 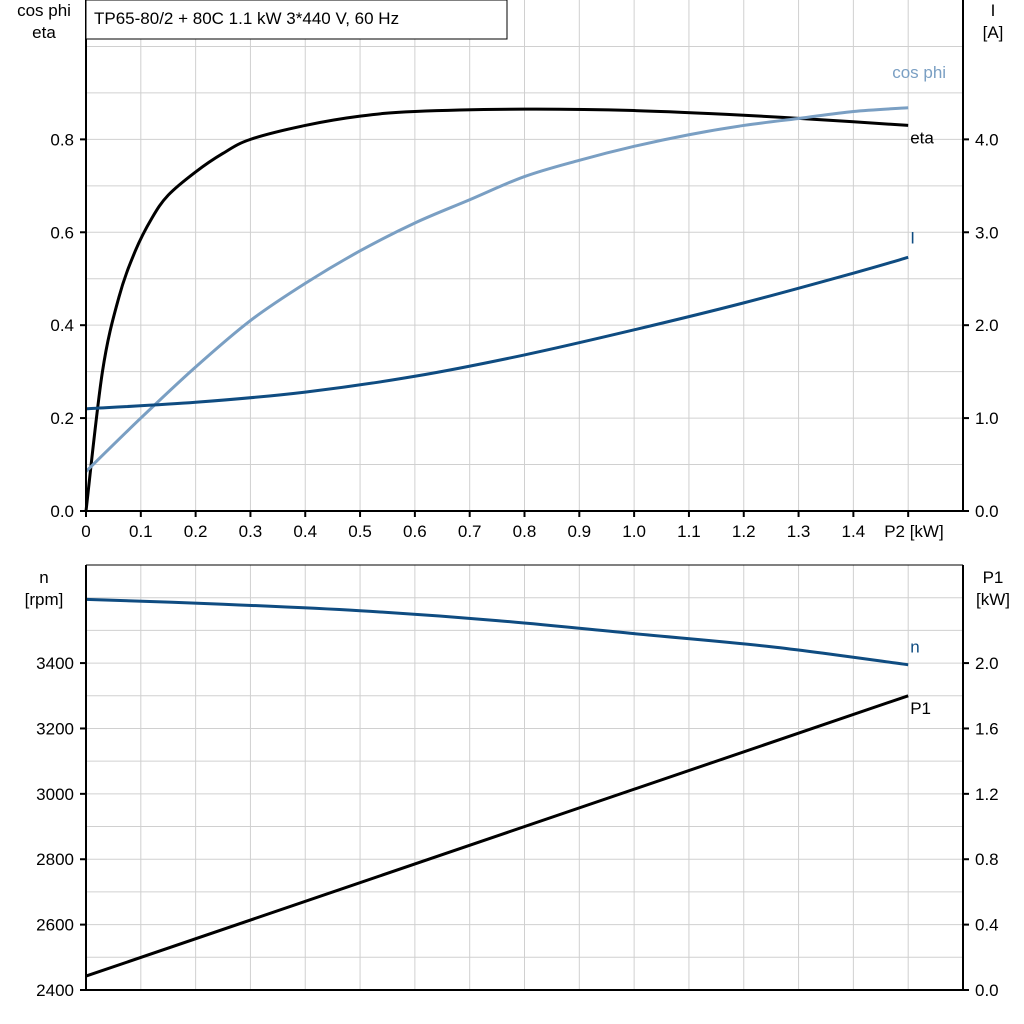 What do you see at coordinates (44, 10) in the screenshot?
I see `y-axis-label-left: cos phi` at bounding box center [44, 10].